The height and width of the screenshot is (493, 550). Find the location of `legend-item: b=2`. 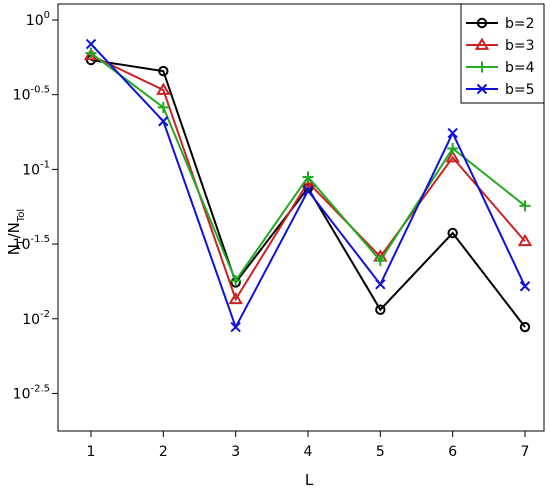

legend-item: b=2 is located at coordinates (500, 24).